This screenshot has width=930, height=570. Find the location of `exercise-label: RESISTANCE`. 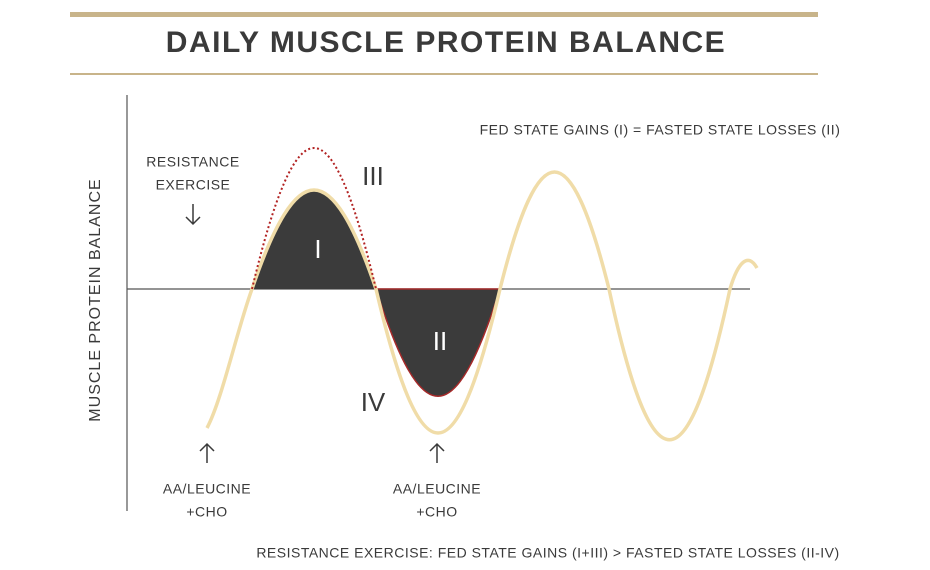

exercise-label: RESISTANCE is located at coordinates (192, 162).